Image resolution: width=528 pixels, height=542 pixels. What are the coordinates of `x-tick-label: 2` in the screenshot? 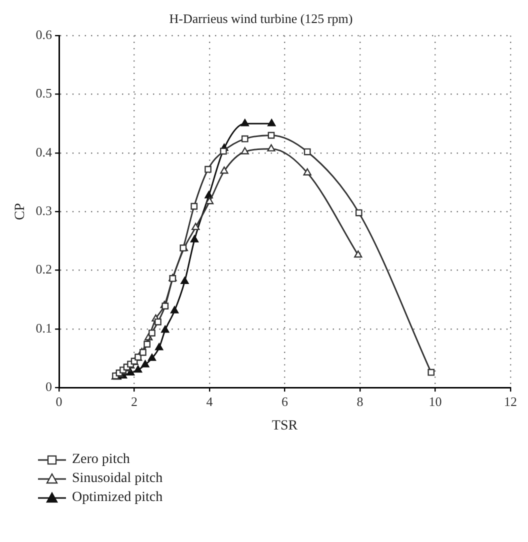 It's located at (134, 401).